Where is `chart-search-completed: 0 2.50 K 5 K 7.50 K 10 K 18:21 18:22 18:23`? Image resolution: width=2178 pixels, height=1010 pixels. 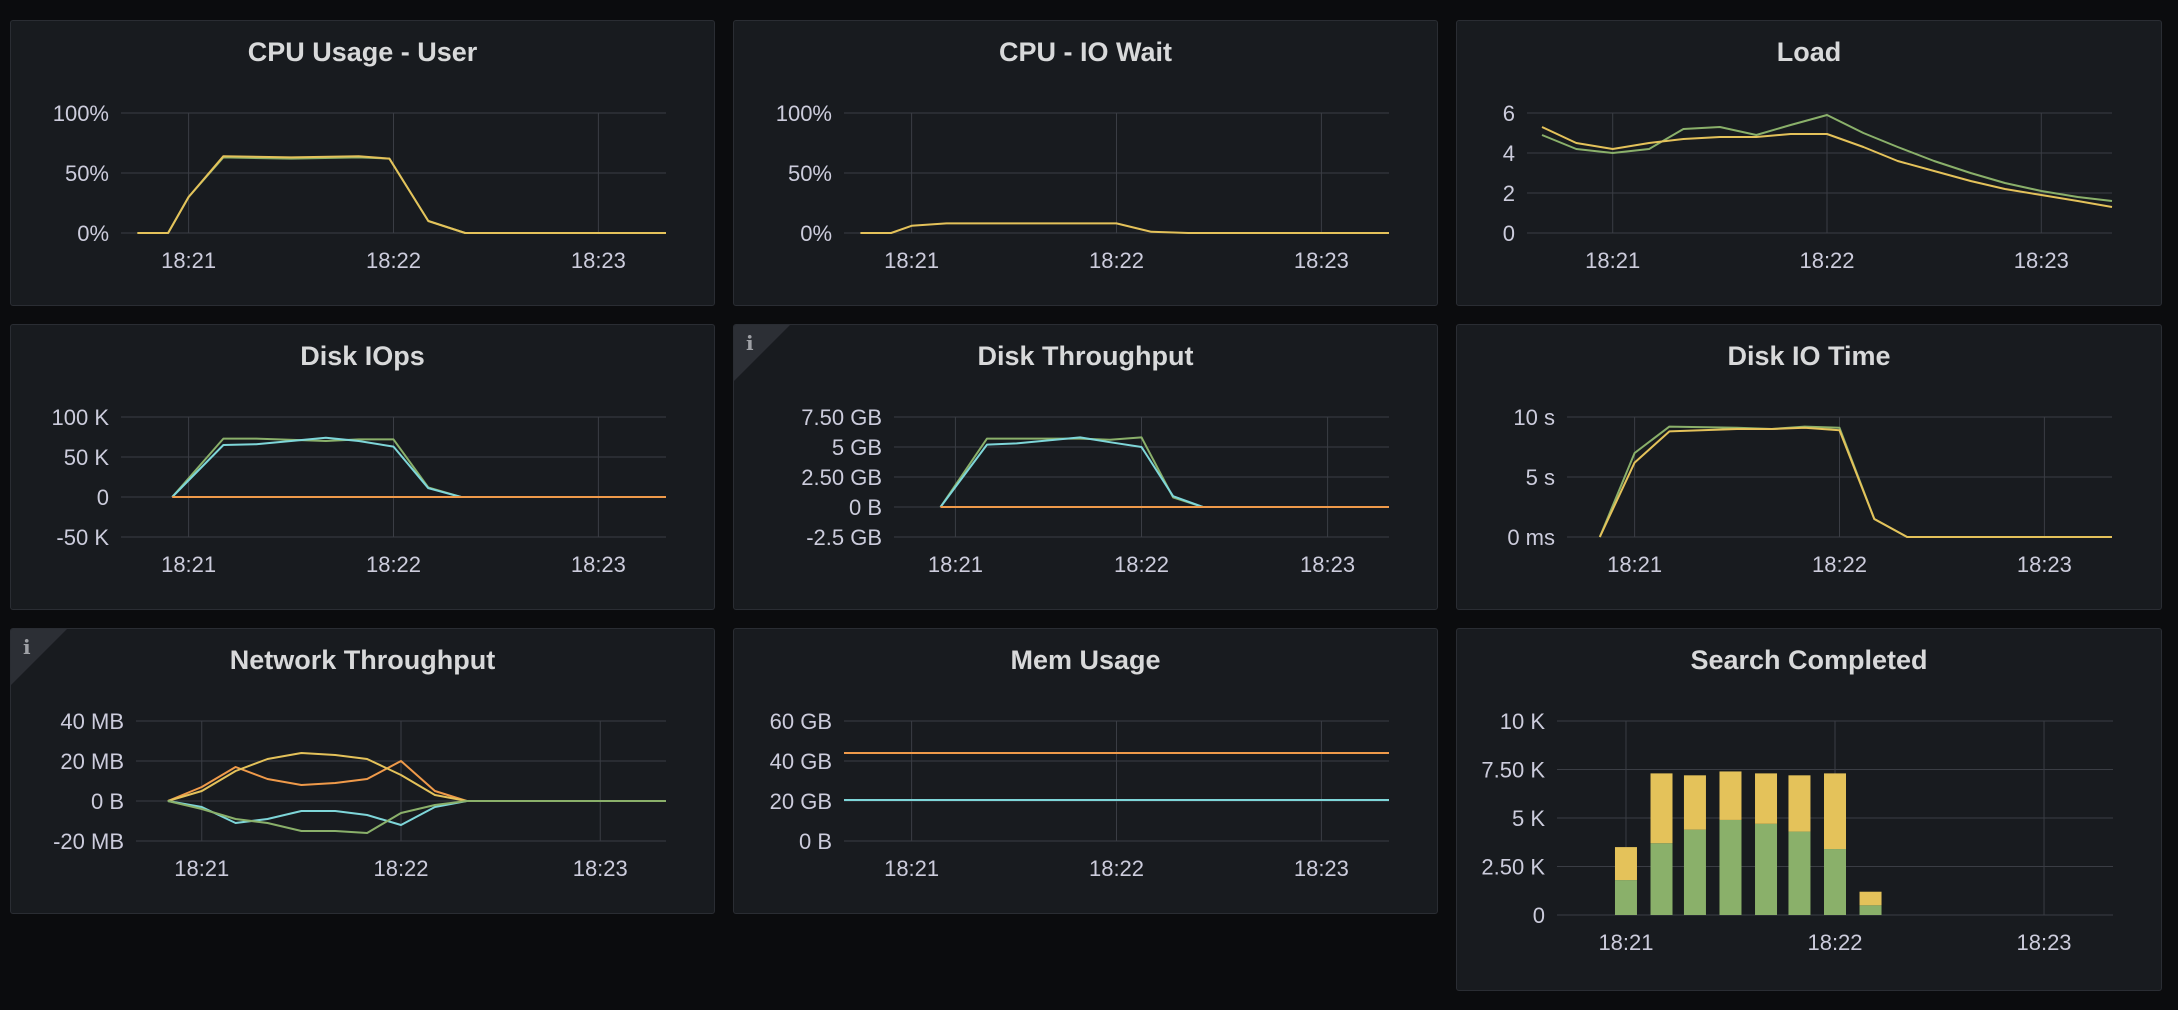
chart-search-completed: 0 2.50 K 5 K 7.50 K 10 K 18:21 18:22 18:23 is located at coordinates (1797, 832).